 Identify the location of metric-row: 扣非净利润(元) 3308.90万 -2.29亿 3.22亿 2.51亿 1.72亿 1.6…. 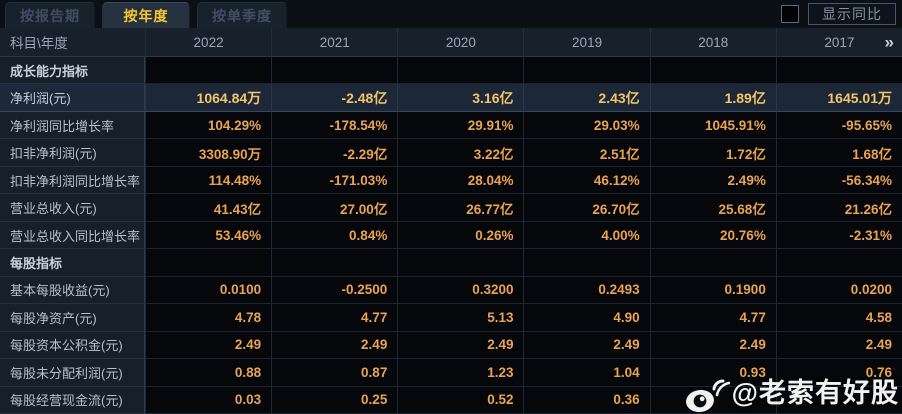
(451, 153).